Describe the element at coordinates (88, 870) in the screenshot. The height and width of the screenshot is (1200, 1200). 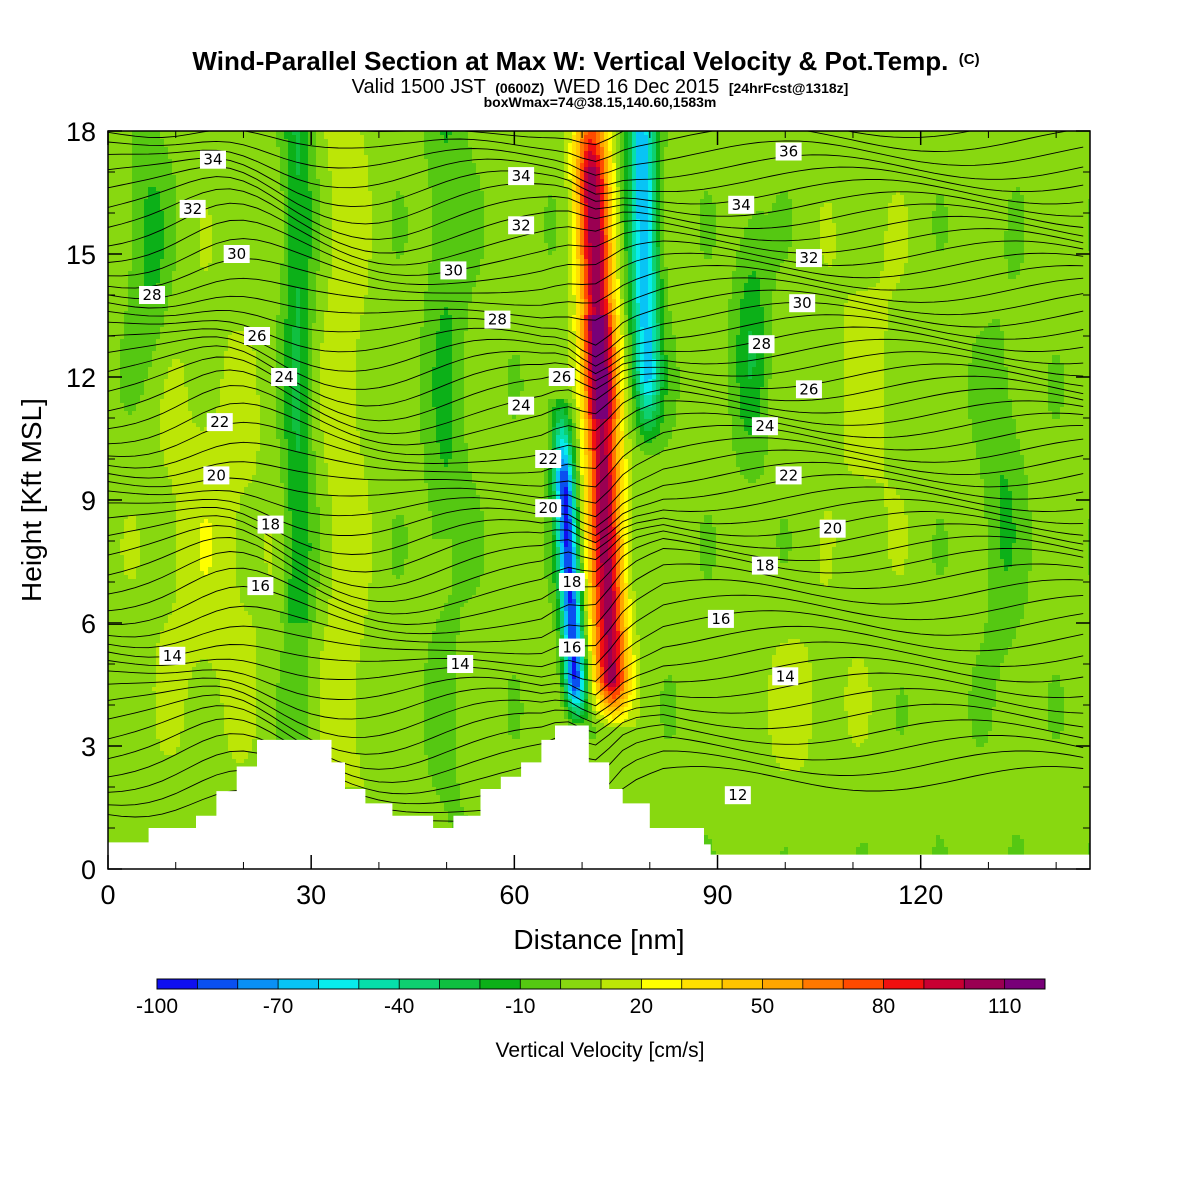
I see `y-tick-label: 0` at that location.